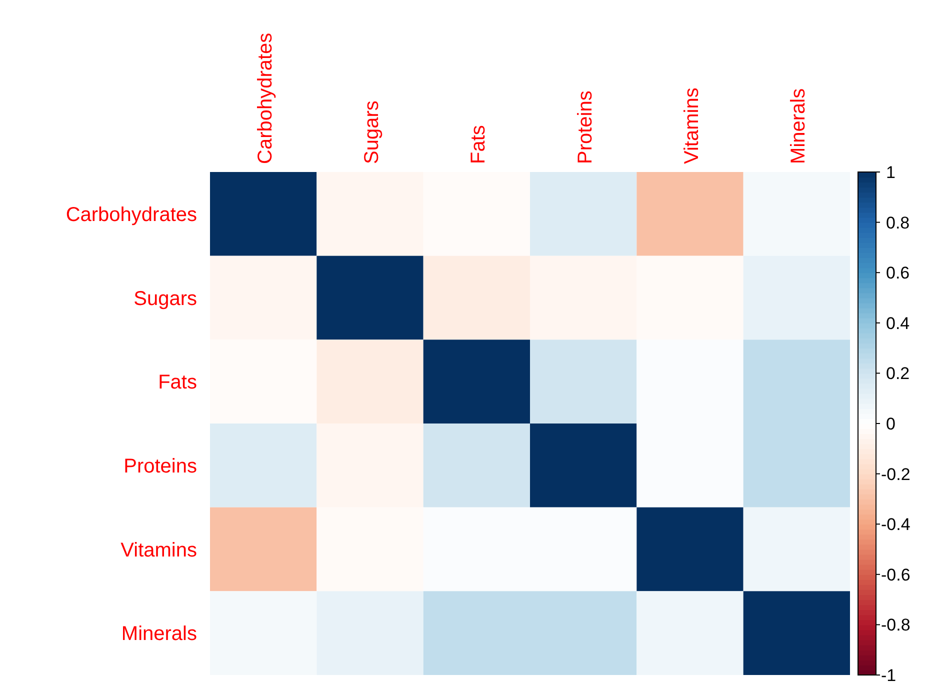 This screenshot has height=691, width=925. What do you see at coordinates (131, 215) in the screenshot?
I see `y-tick-label: Carbohydrates` at bounding box center [131, 215].